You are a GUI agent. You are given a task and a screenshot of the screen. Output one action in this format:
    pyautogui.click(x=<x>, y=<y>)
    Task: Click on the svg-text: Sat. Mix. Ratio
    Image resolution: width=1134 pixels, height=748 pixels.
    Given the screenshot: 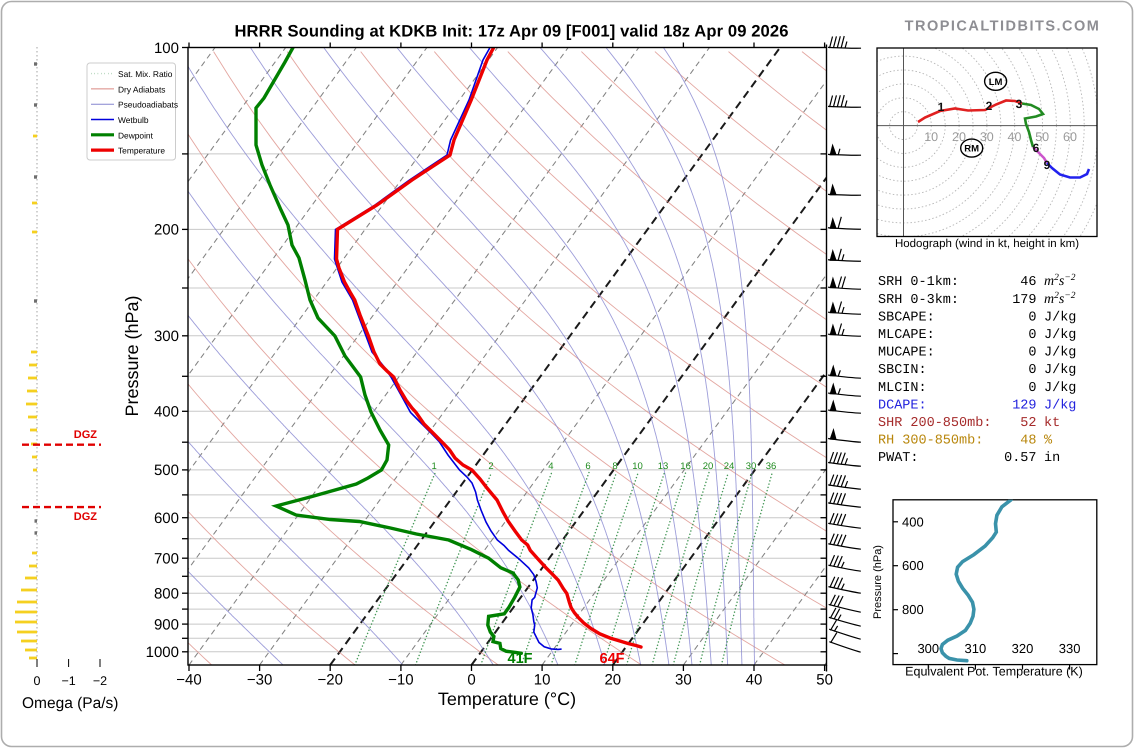 What is the action you would take?
    pyautogui.click(x=145, y=74)
    